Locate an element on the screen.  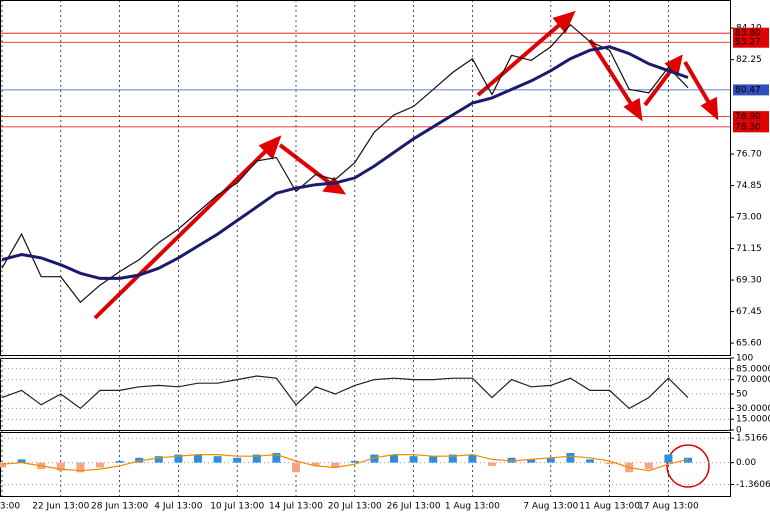
y-tick-label: 85.0000 is located at coordinates (753, 369).